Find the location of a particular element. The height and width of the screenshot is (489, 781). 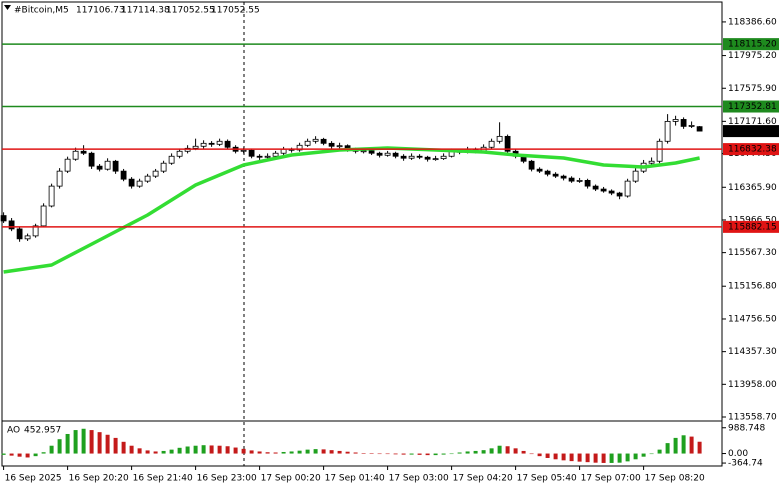

y-tick-label: 118386.60 is located at coordinates (752, 22).